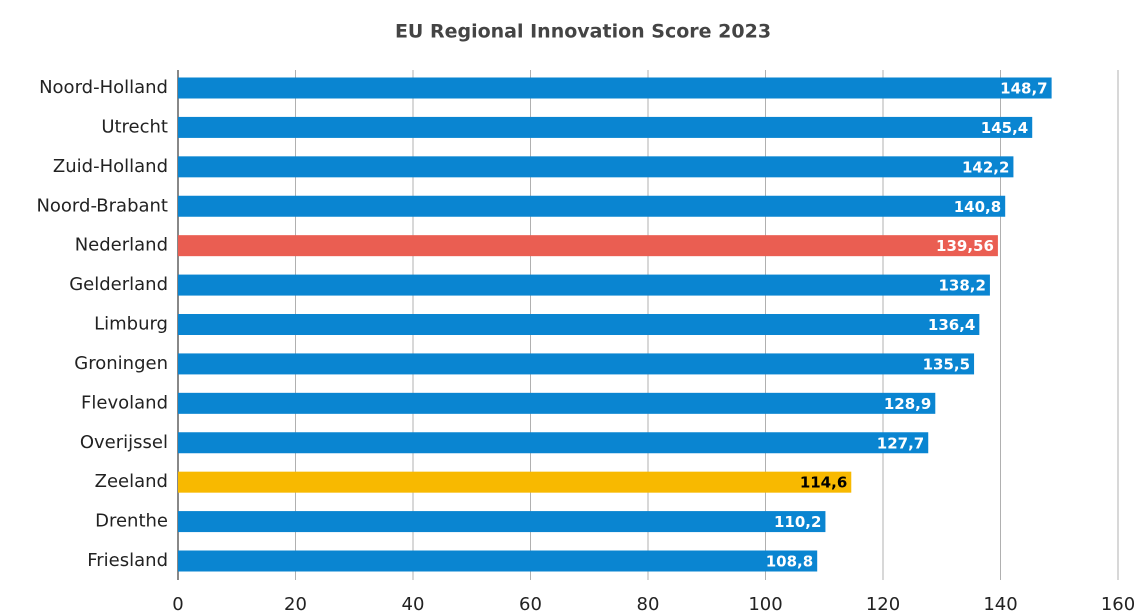  I want to click on y-tick-label: Nederland, so click(121, 245).